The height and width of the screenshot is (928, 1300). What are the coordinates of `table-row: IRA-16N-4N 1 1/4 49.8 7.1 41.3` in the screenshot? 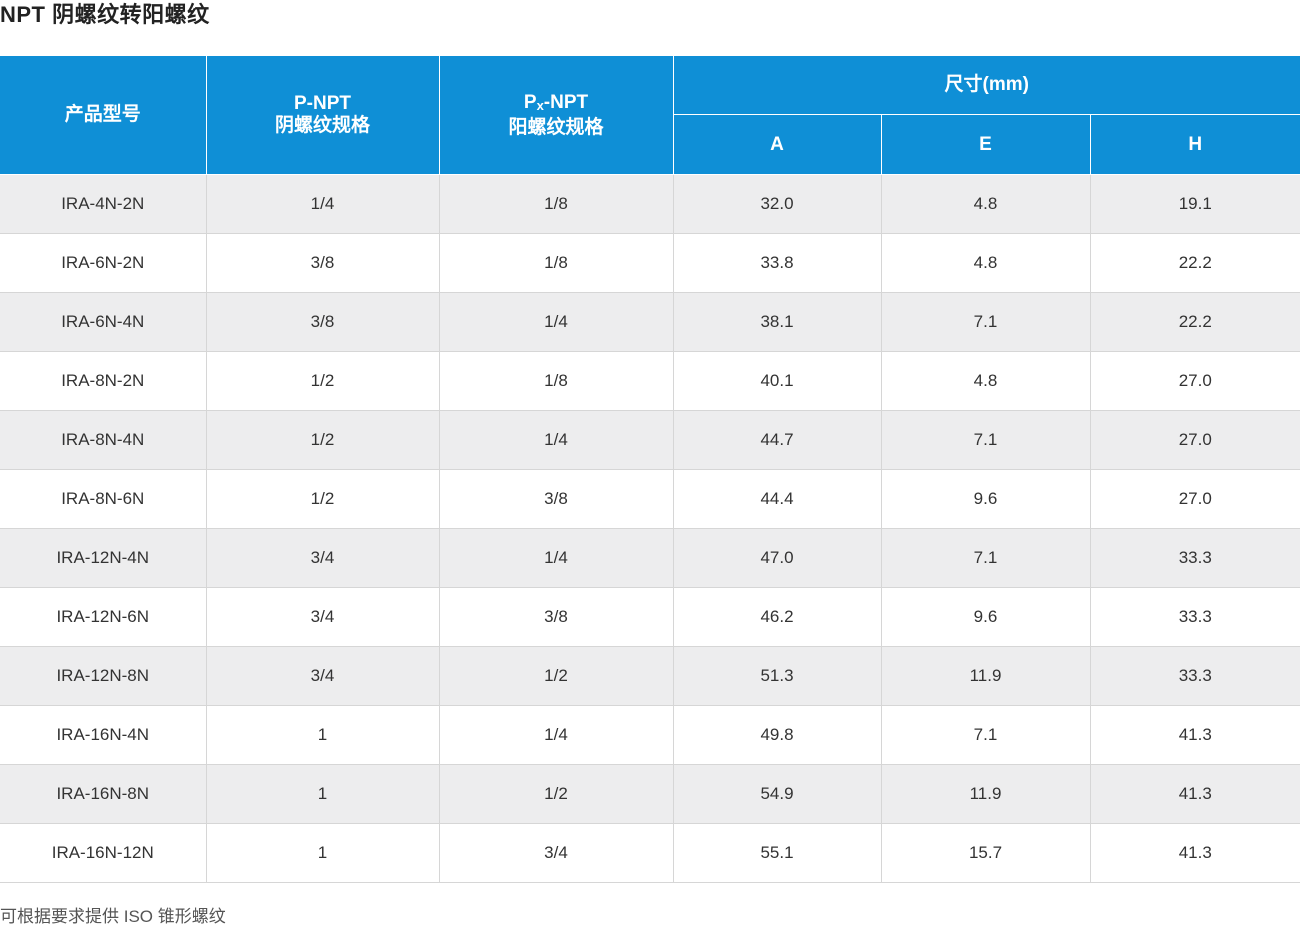 It's located at (650, 735).